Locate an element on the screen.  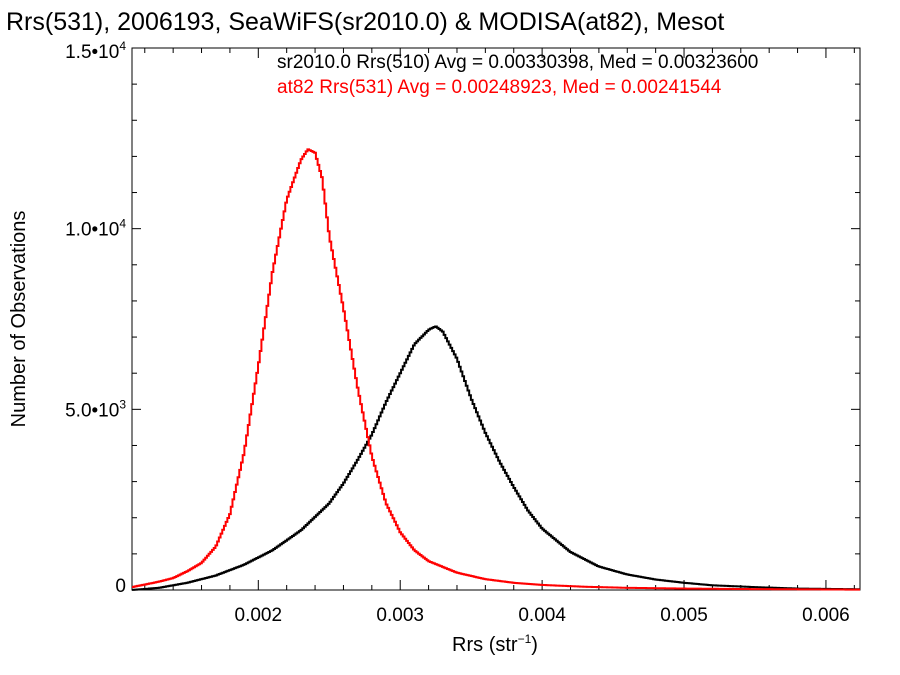
x-tick-label: 0.002 is located at coordinates (259, 615).